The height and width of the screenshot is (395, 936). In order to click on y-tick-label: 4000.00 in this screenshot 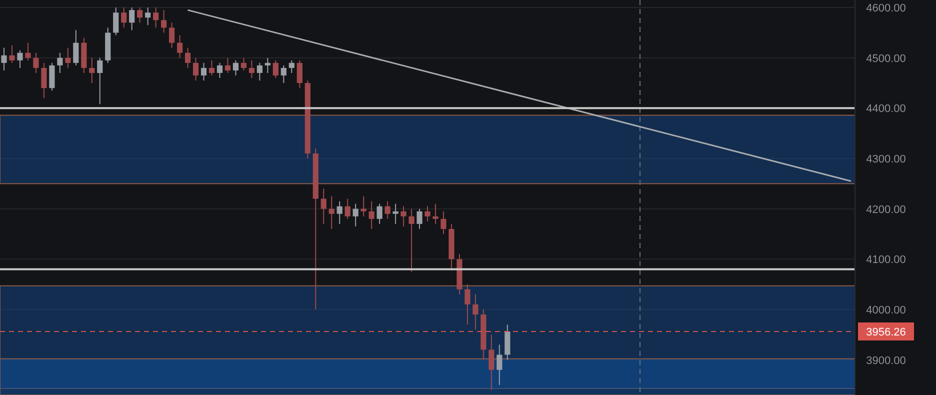, I will do `click(886, 310)`.